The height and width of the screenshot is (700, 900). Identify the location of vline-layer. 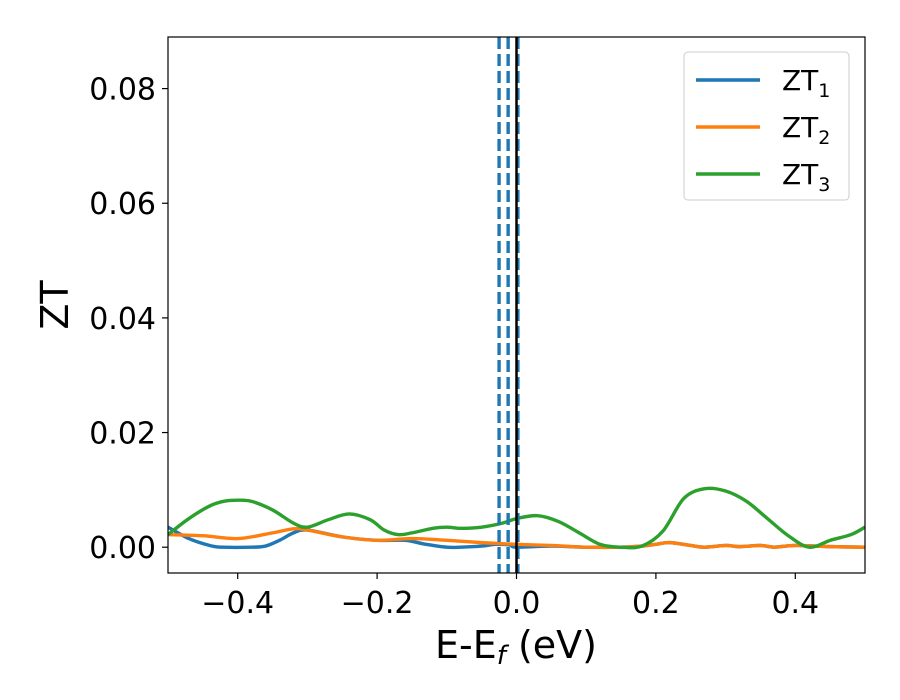
(508, 305).